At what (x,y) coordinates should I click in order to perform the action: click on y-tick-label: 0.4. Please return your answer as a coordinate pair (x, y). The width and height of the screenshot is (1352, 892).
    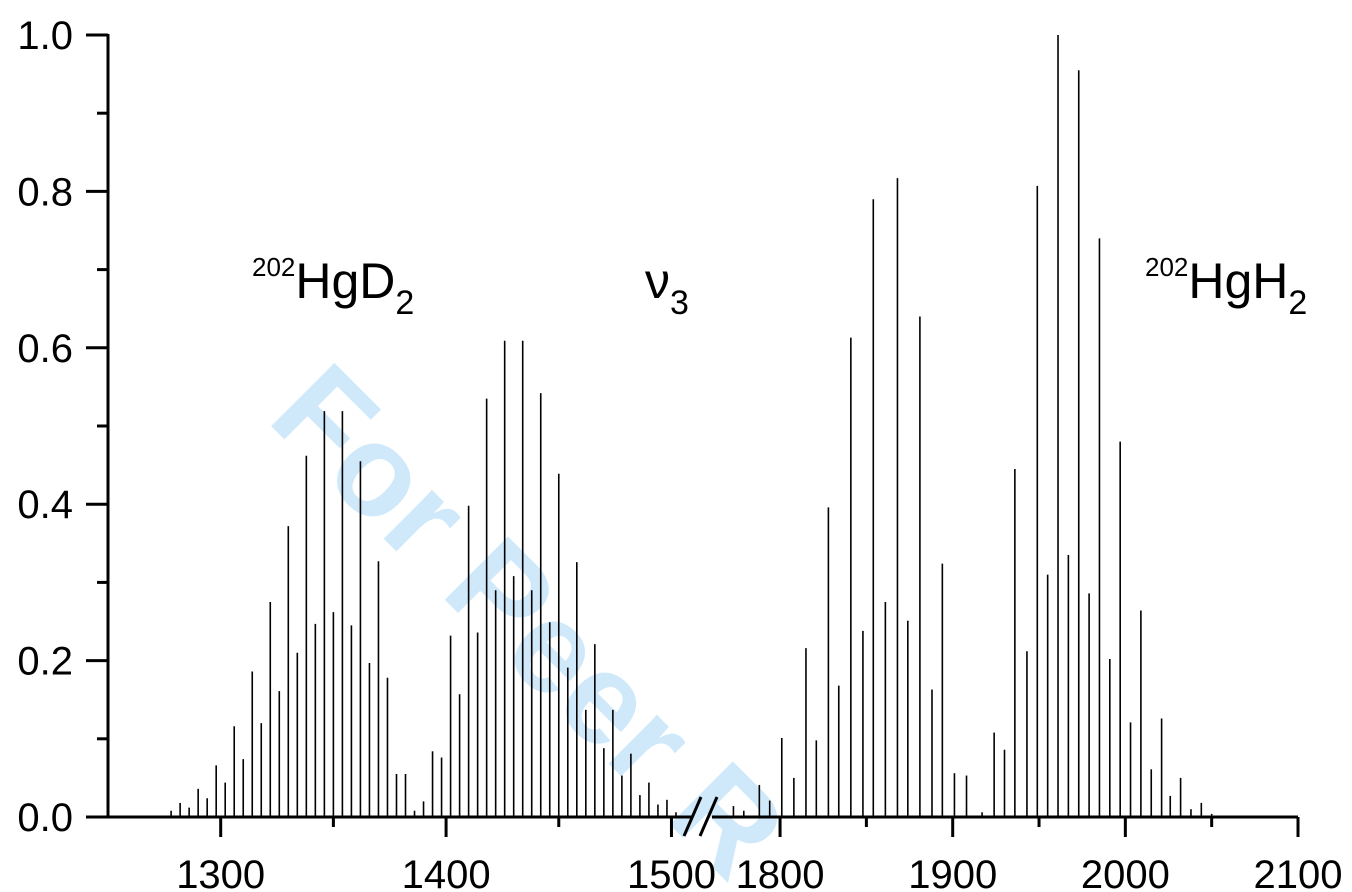
    Looking at the image, I should click on (45, 505).